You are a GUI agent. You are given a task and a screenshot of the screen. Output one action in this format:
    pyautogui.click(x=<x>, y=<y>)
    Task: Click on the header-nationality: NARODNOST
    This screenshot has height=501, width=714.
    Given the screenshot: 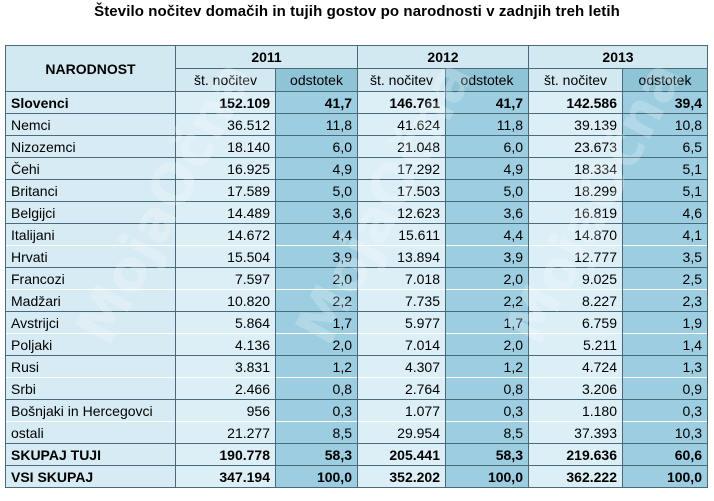 What is the action you would take?
    pyautogui.click(x=90, y=68)
    